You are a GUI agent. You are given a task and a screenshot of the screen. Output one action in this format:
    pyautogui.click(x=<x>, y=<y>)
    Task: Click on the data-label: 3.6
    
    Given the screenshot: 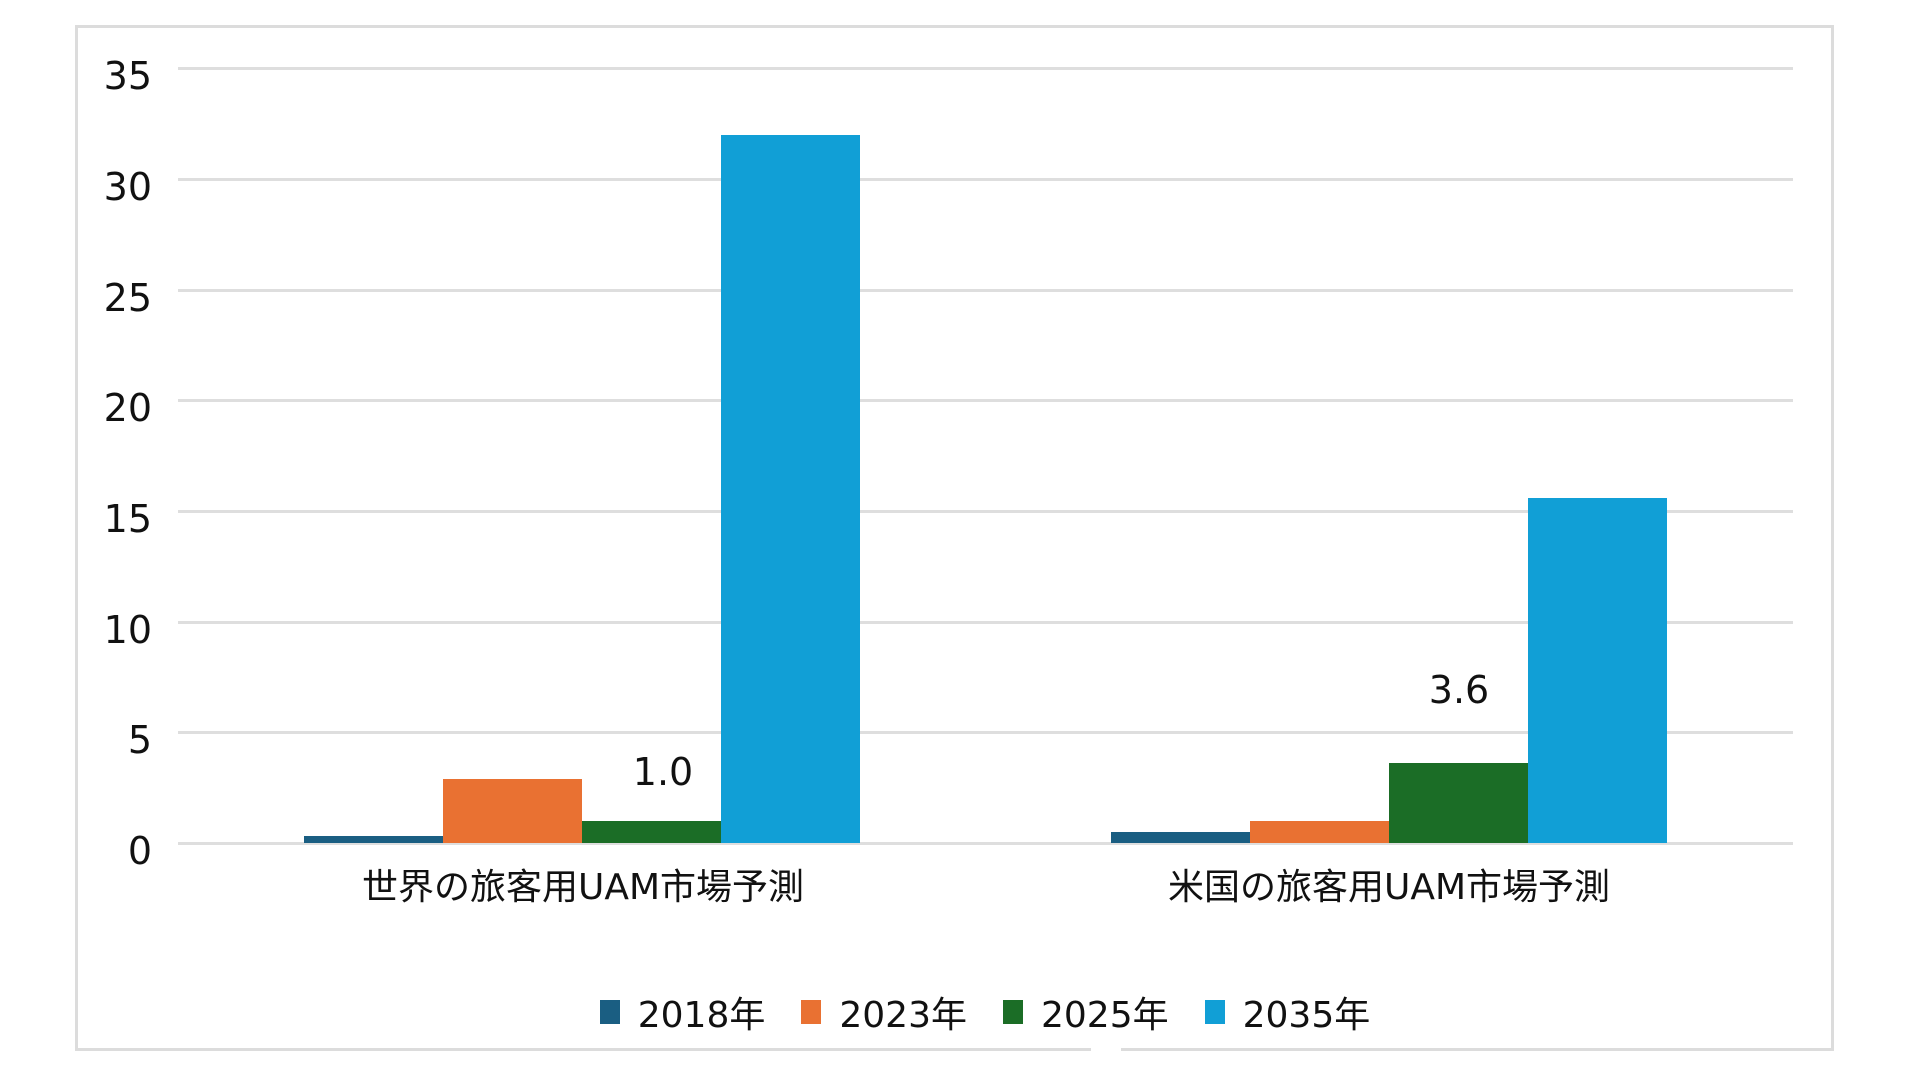 What is the action you would take?
    pyautogui.click(x=1459, y=690)
    